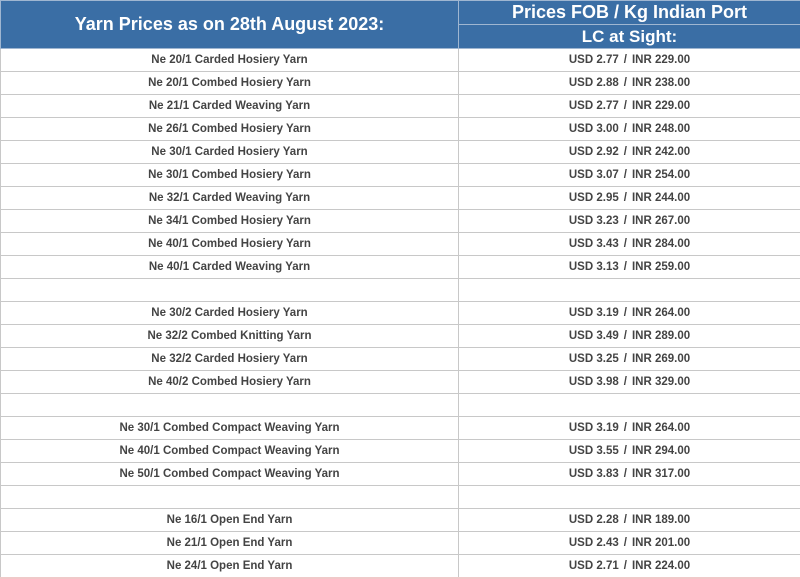  What do you see at coordinates (661, 474) in the screenshot?
I see `inr-price: INR 317.00` at bounding box center [661, 474].